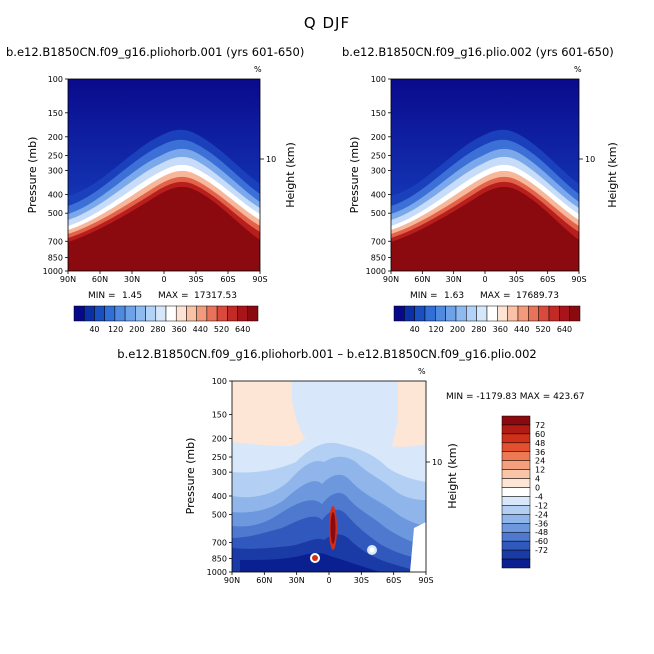 The image size is (654, 654). I want to click on colorbar-label: -72, so click(541, 550).